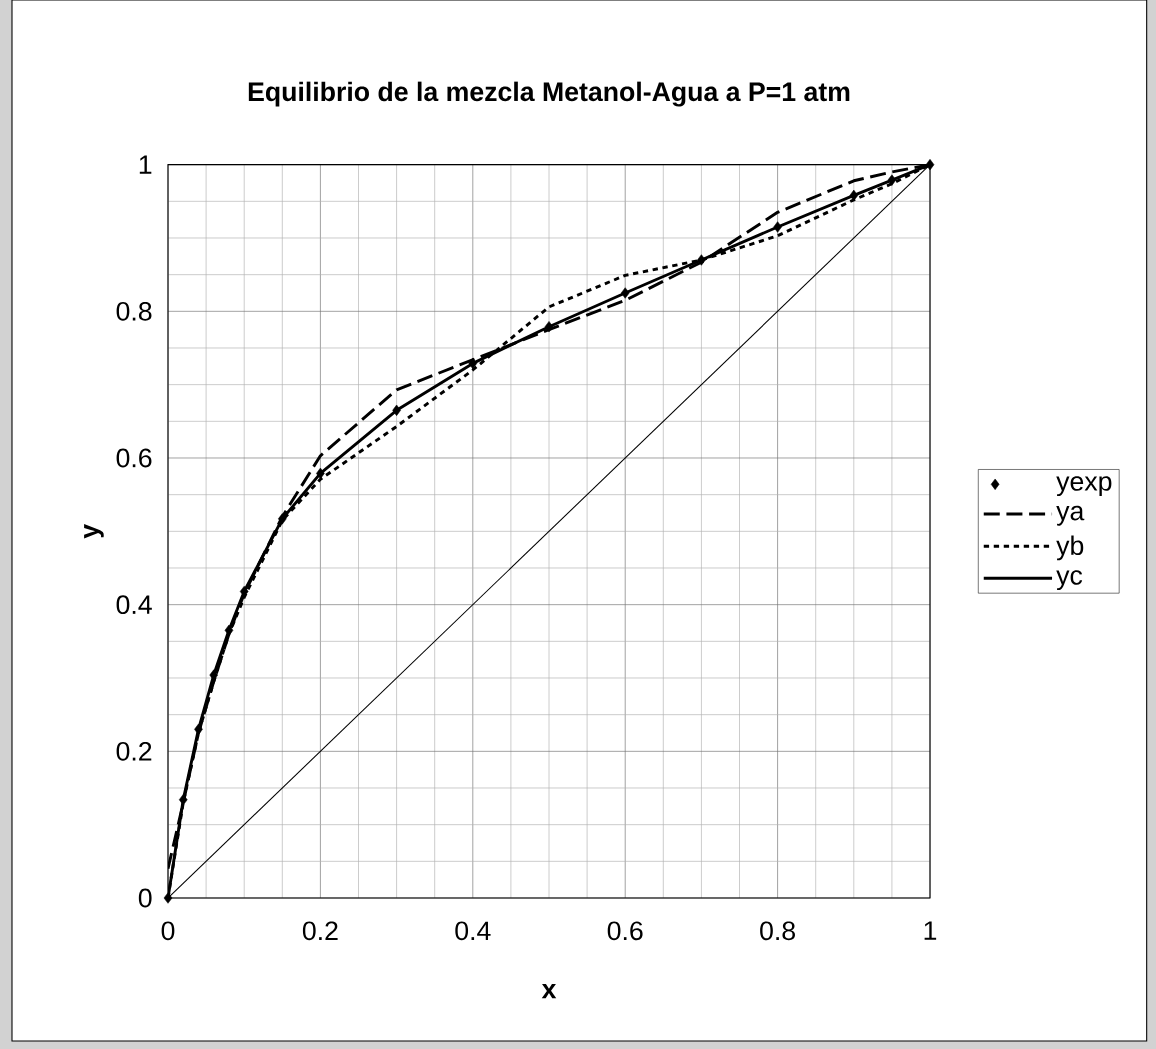 Image resolution: width=1156 pixels, height=1049 pixels. What do you see at coordinates (777, 931) in the screenshot?
I see `x-tick-label: 0.8` at bounding box center [777, 931].